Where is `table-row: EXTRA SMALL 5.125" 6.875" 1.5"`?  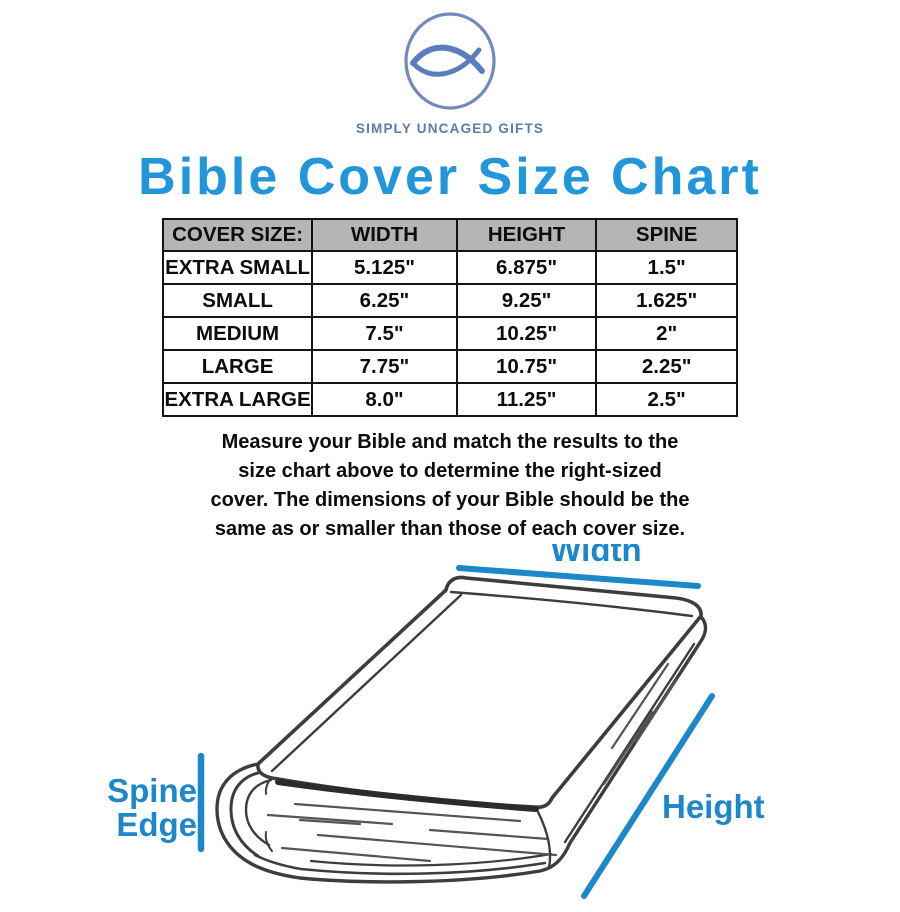
table-row: EXTRA SMALL 5.125" 6.875" 1.5" is located at coordinates (449, 267).